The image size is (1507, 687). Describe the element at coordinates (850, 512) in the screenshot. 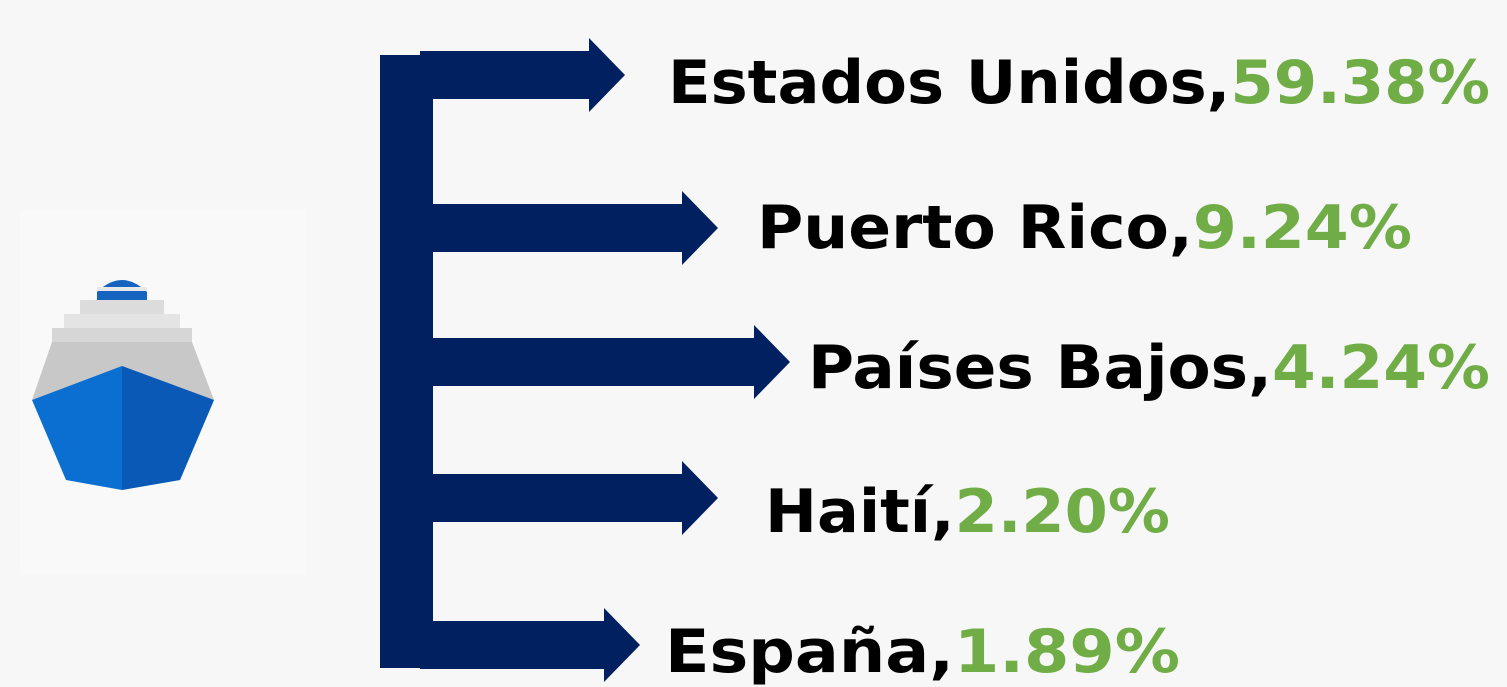

I see `country-name: Haití` at that location.